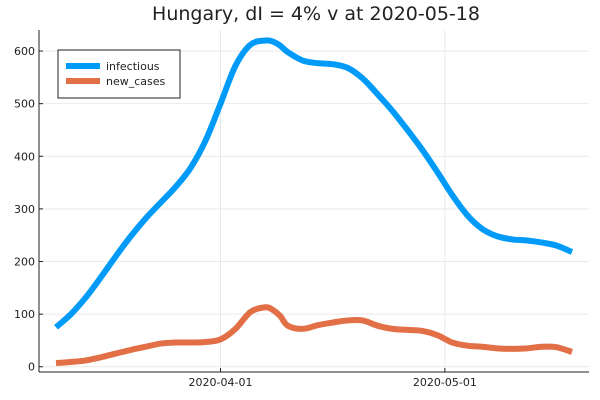 Image resolution: width=600 pixels, height=400 pixels. What do you see at coordinates (24, 209) in the screenshot?
I see `y-tick-label: 300` at bounding box center [24, 209].